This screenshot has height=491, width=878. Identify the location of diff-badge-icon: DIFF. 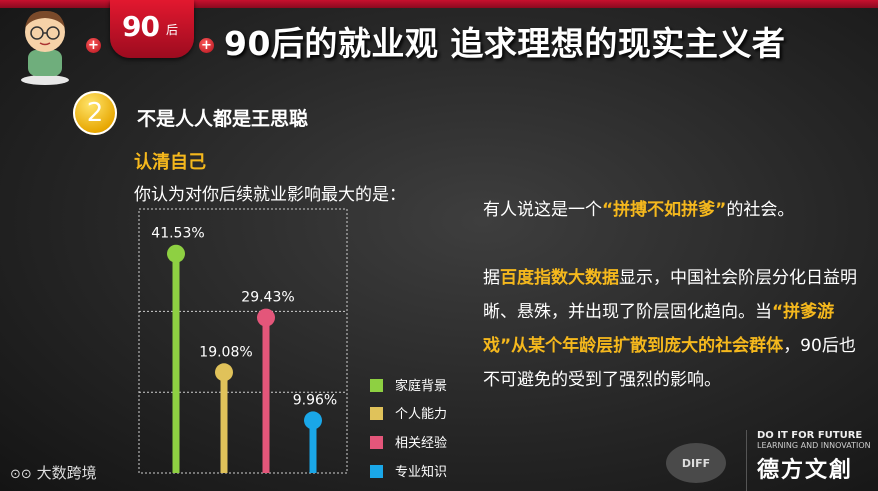
(696, 463).